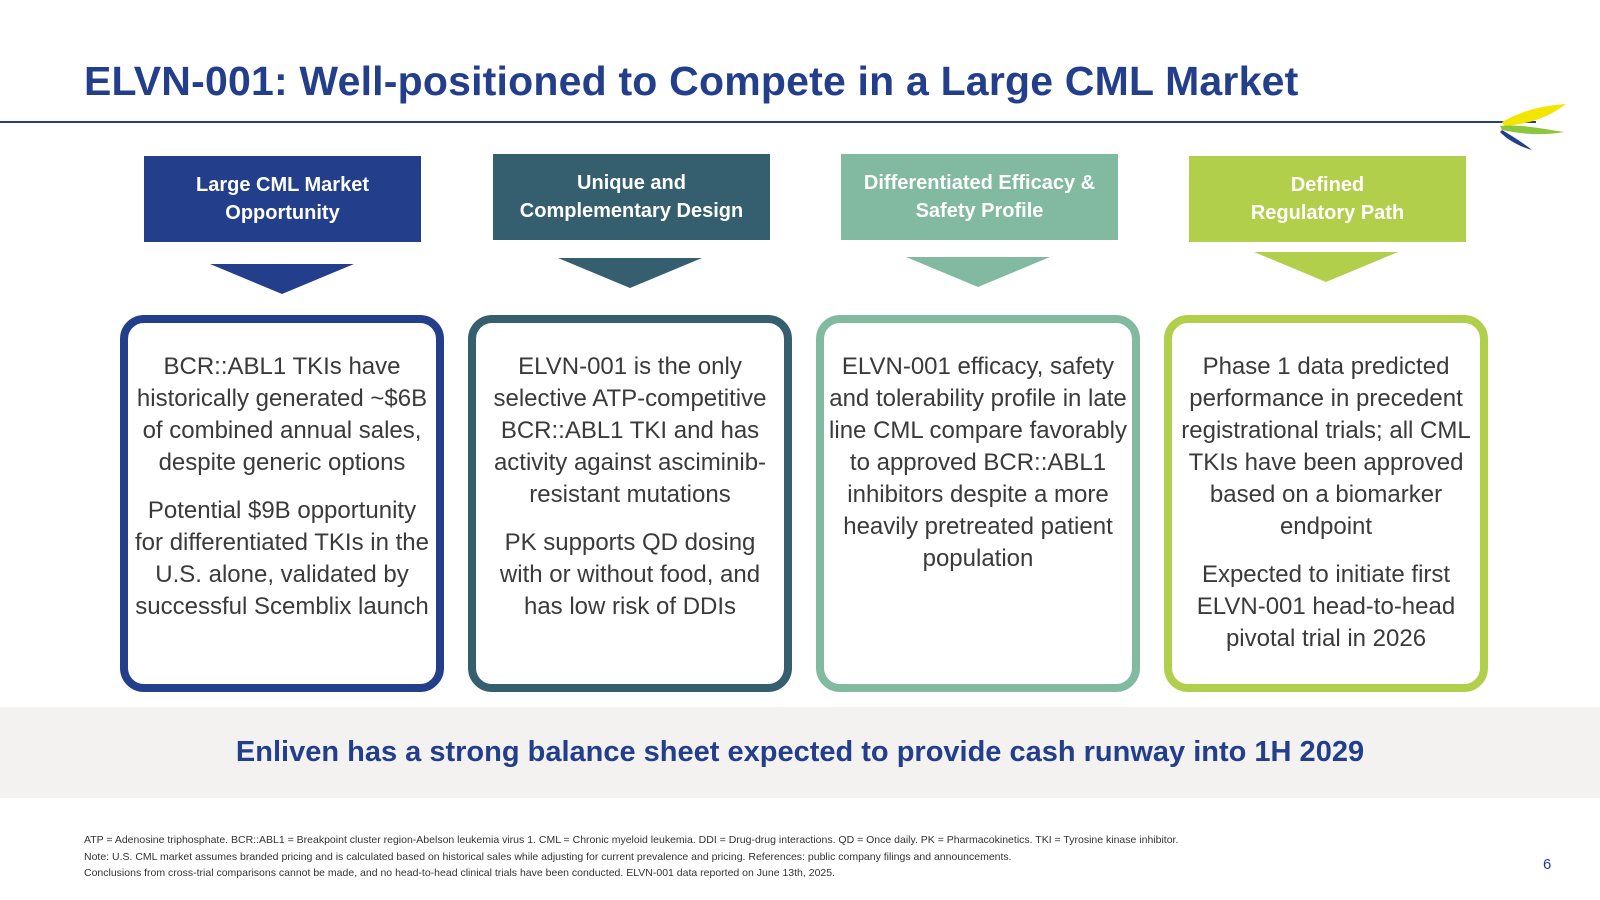  What do you see at coordinates (978, 272) in the screenshot?
I see `column-arrow-efficacy-safety` at bounding box center [978, 272].